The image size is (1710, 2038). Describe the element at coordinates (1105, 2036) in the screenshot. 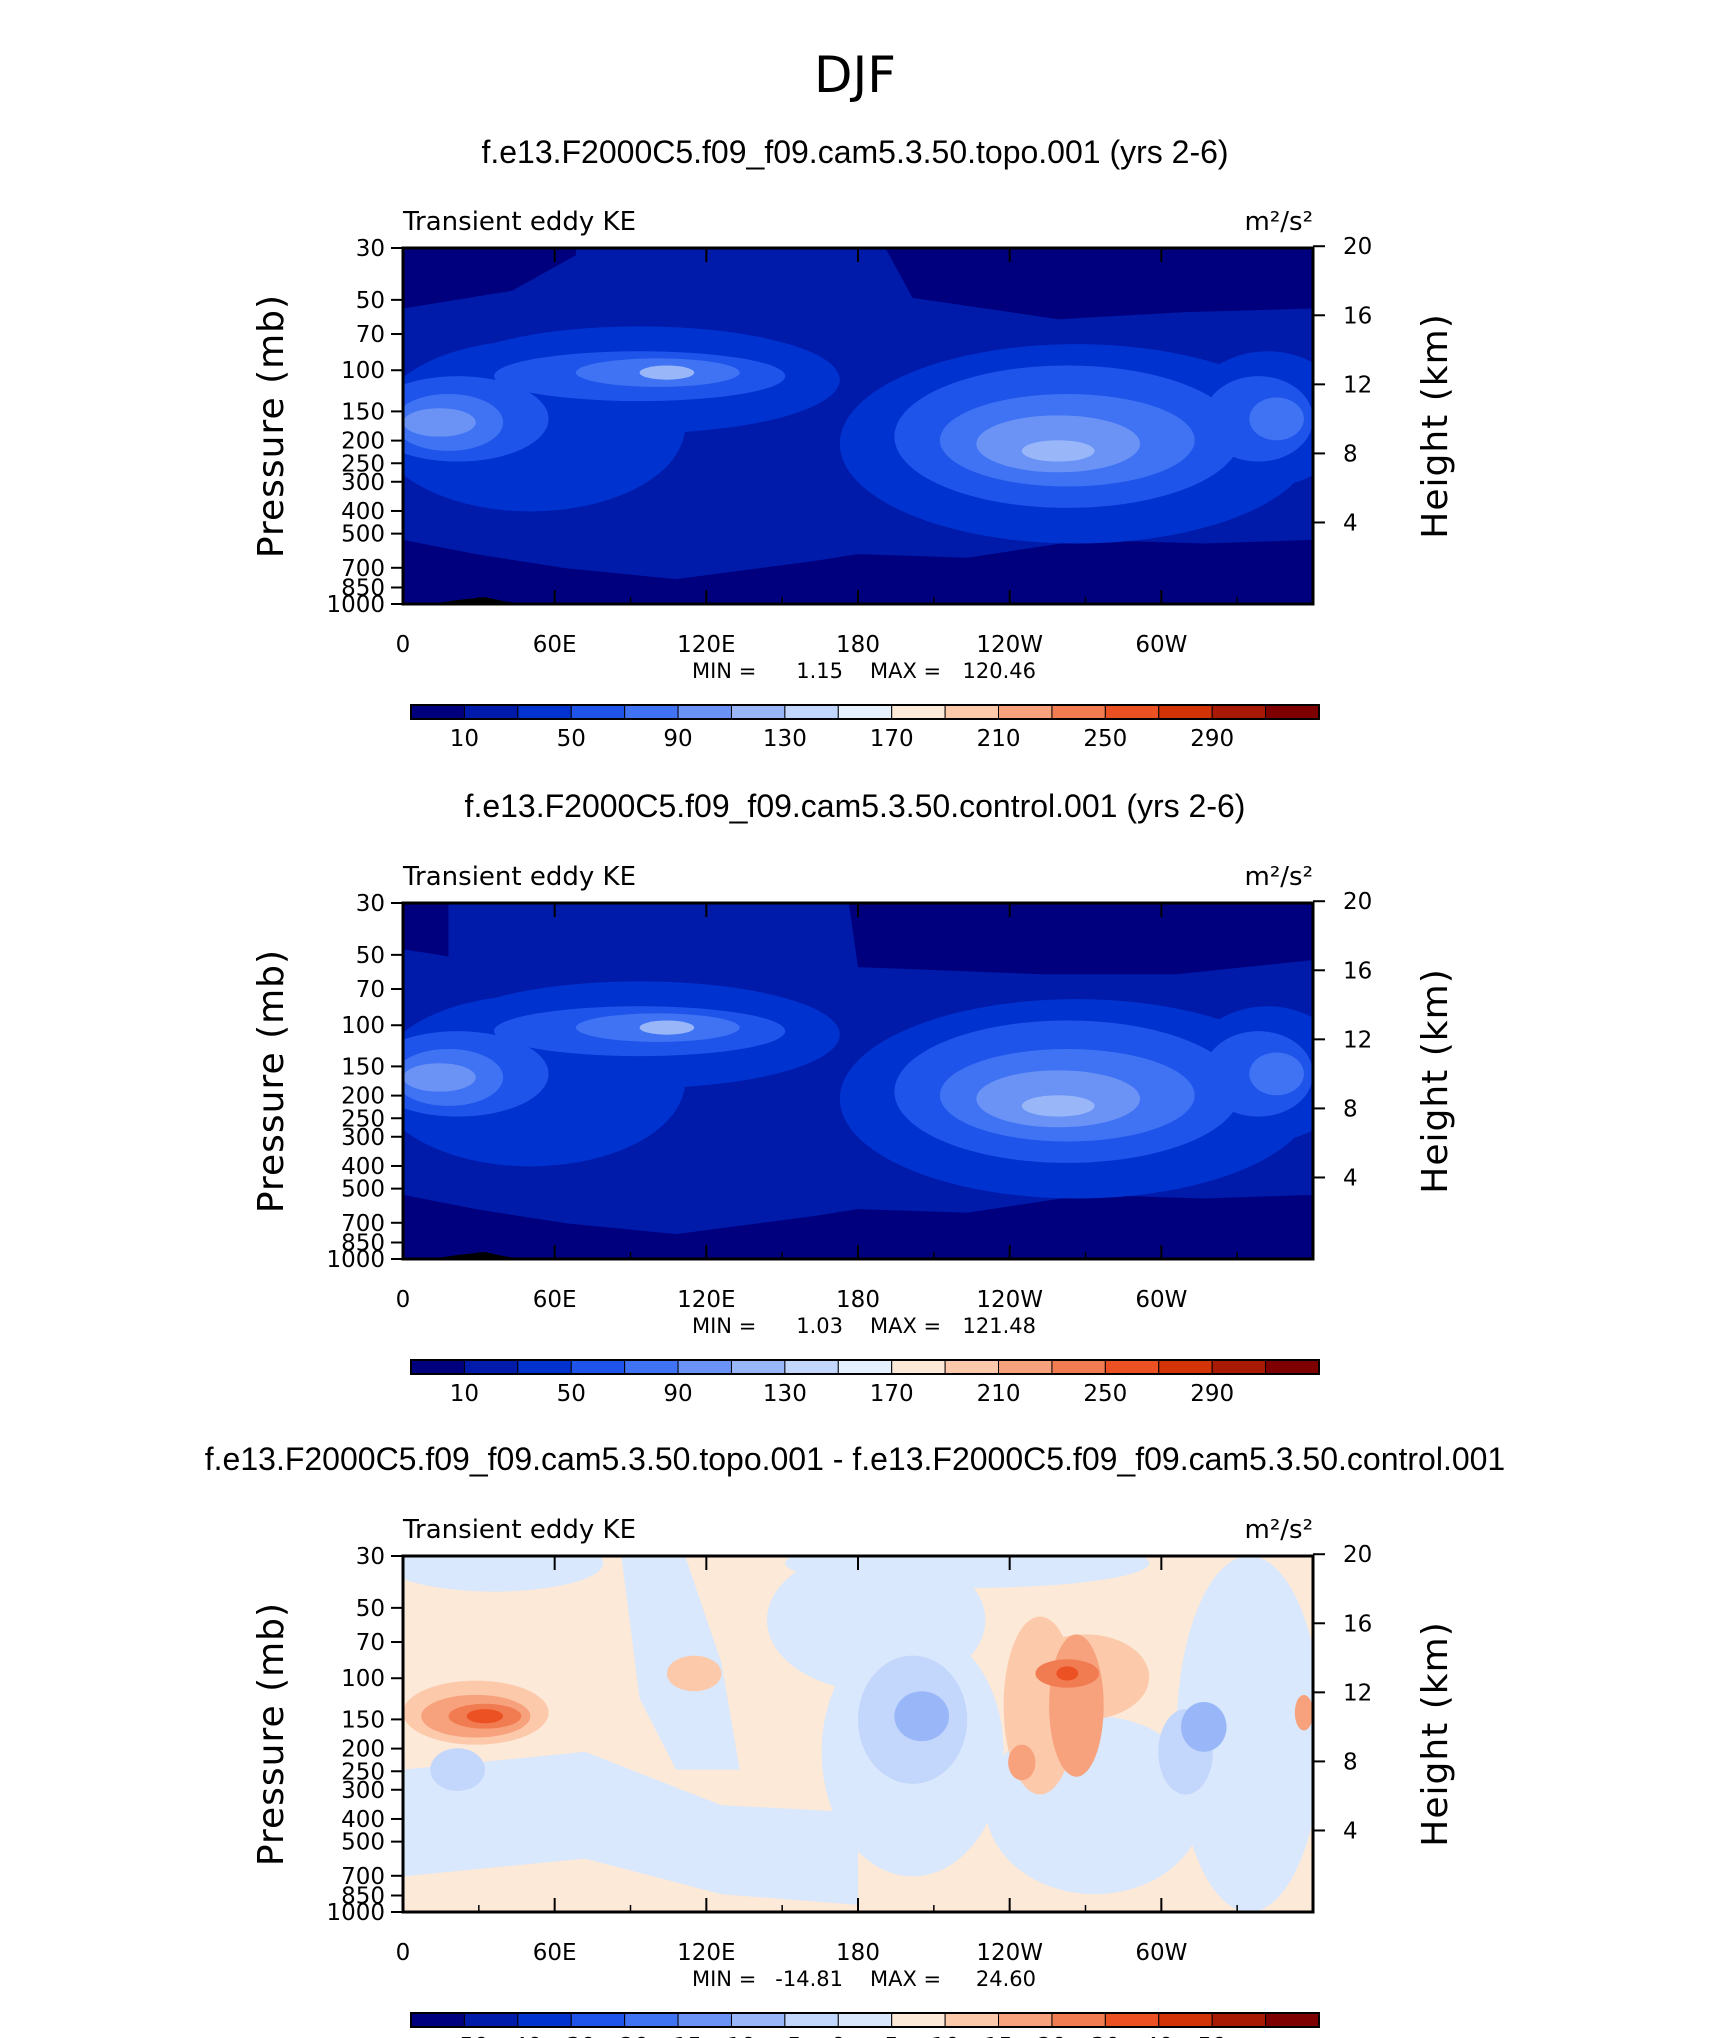

I see `colorbar-tick-label: 30` at that location.